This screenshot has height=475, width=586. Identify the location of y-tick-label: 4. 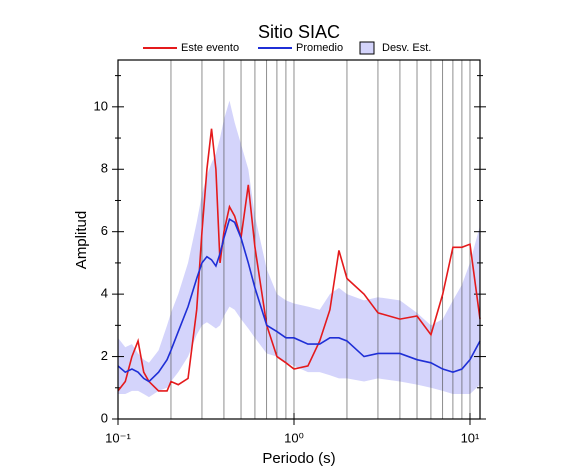
(104, 293).